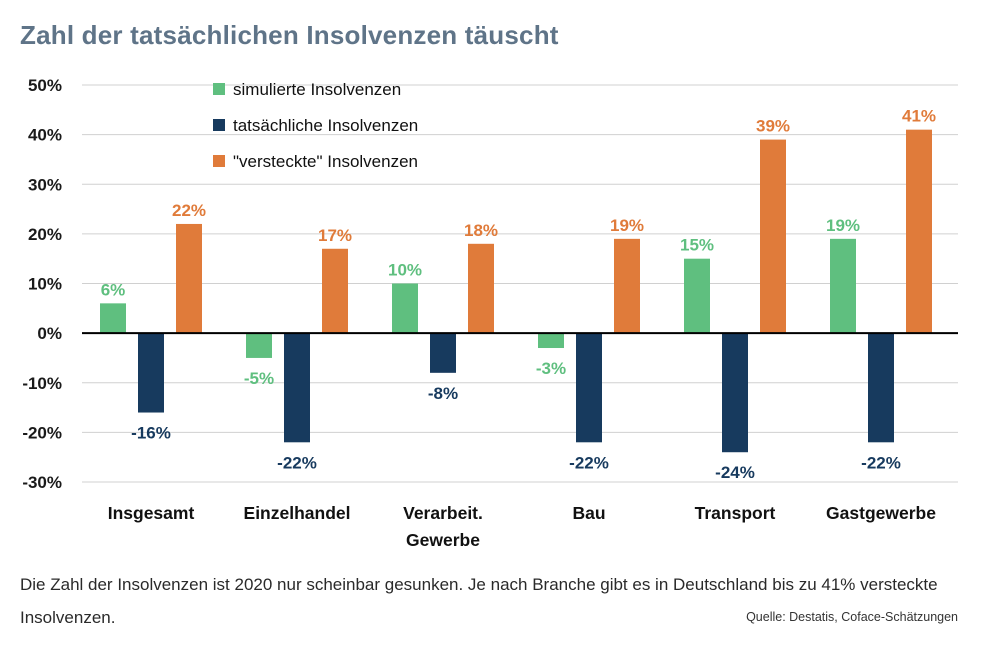 The image size is (1000, 671). Describe the element at coordinates (852, 617) in the screenshot. I see `source-note: Quelle: Destatis, Coface-Schätzungen` at that location.